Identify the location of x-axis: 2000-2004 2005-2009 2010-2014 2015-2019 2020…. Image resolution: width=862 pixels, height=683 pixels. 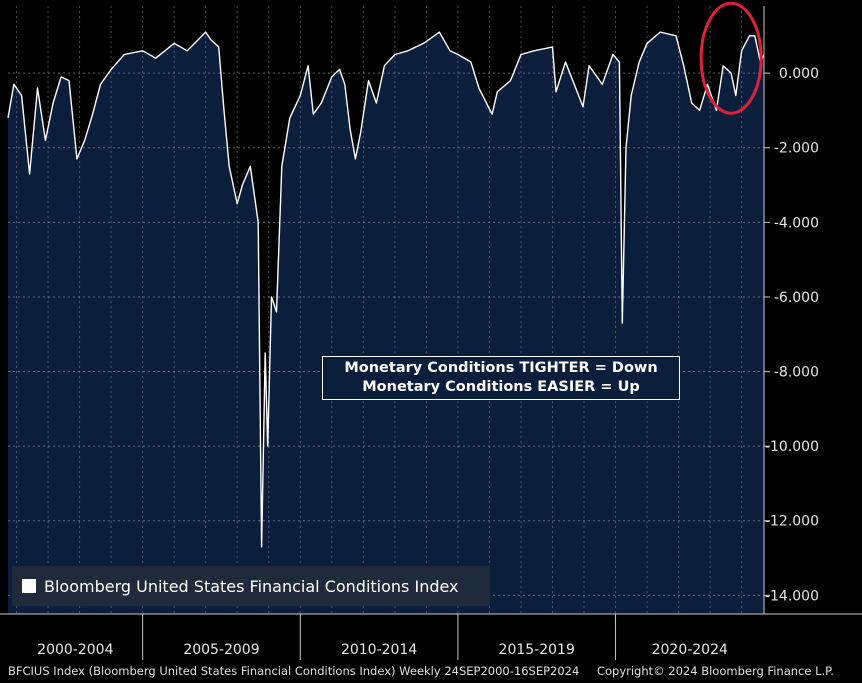
(431, 636).